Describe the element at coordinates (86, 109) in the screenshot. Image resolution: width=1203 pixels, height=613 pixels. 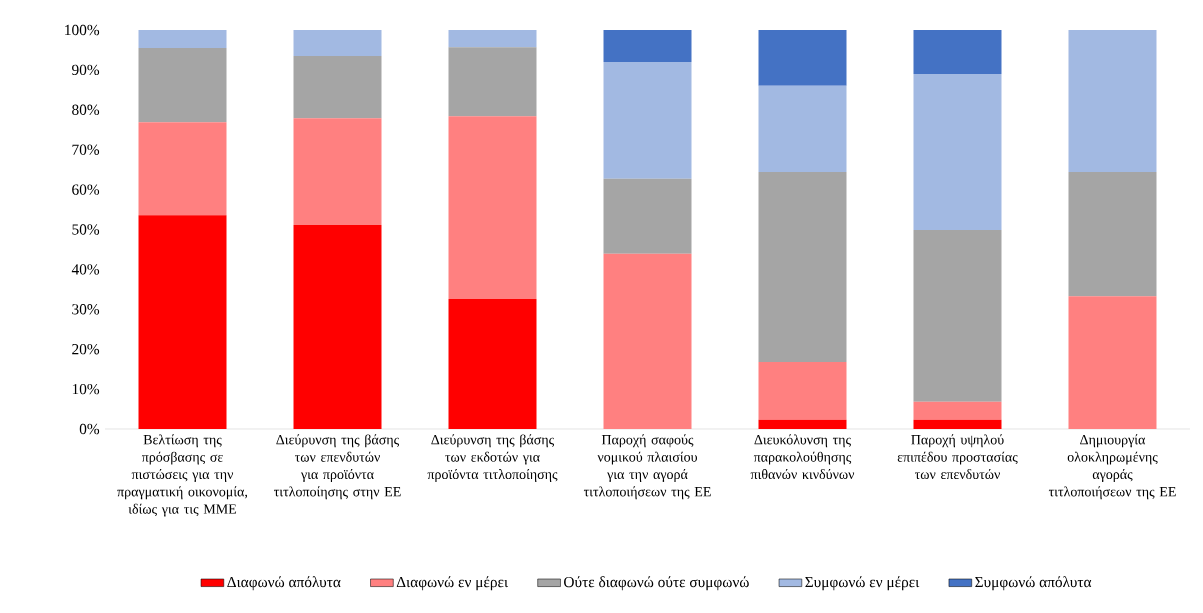
I see `y-tick-label: 80%` at that location.